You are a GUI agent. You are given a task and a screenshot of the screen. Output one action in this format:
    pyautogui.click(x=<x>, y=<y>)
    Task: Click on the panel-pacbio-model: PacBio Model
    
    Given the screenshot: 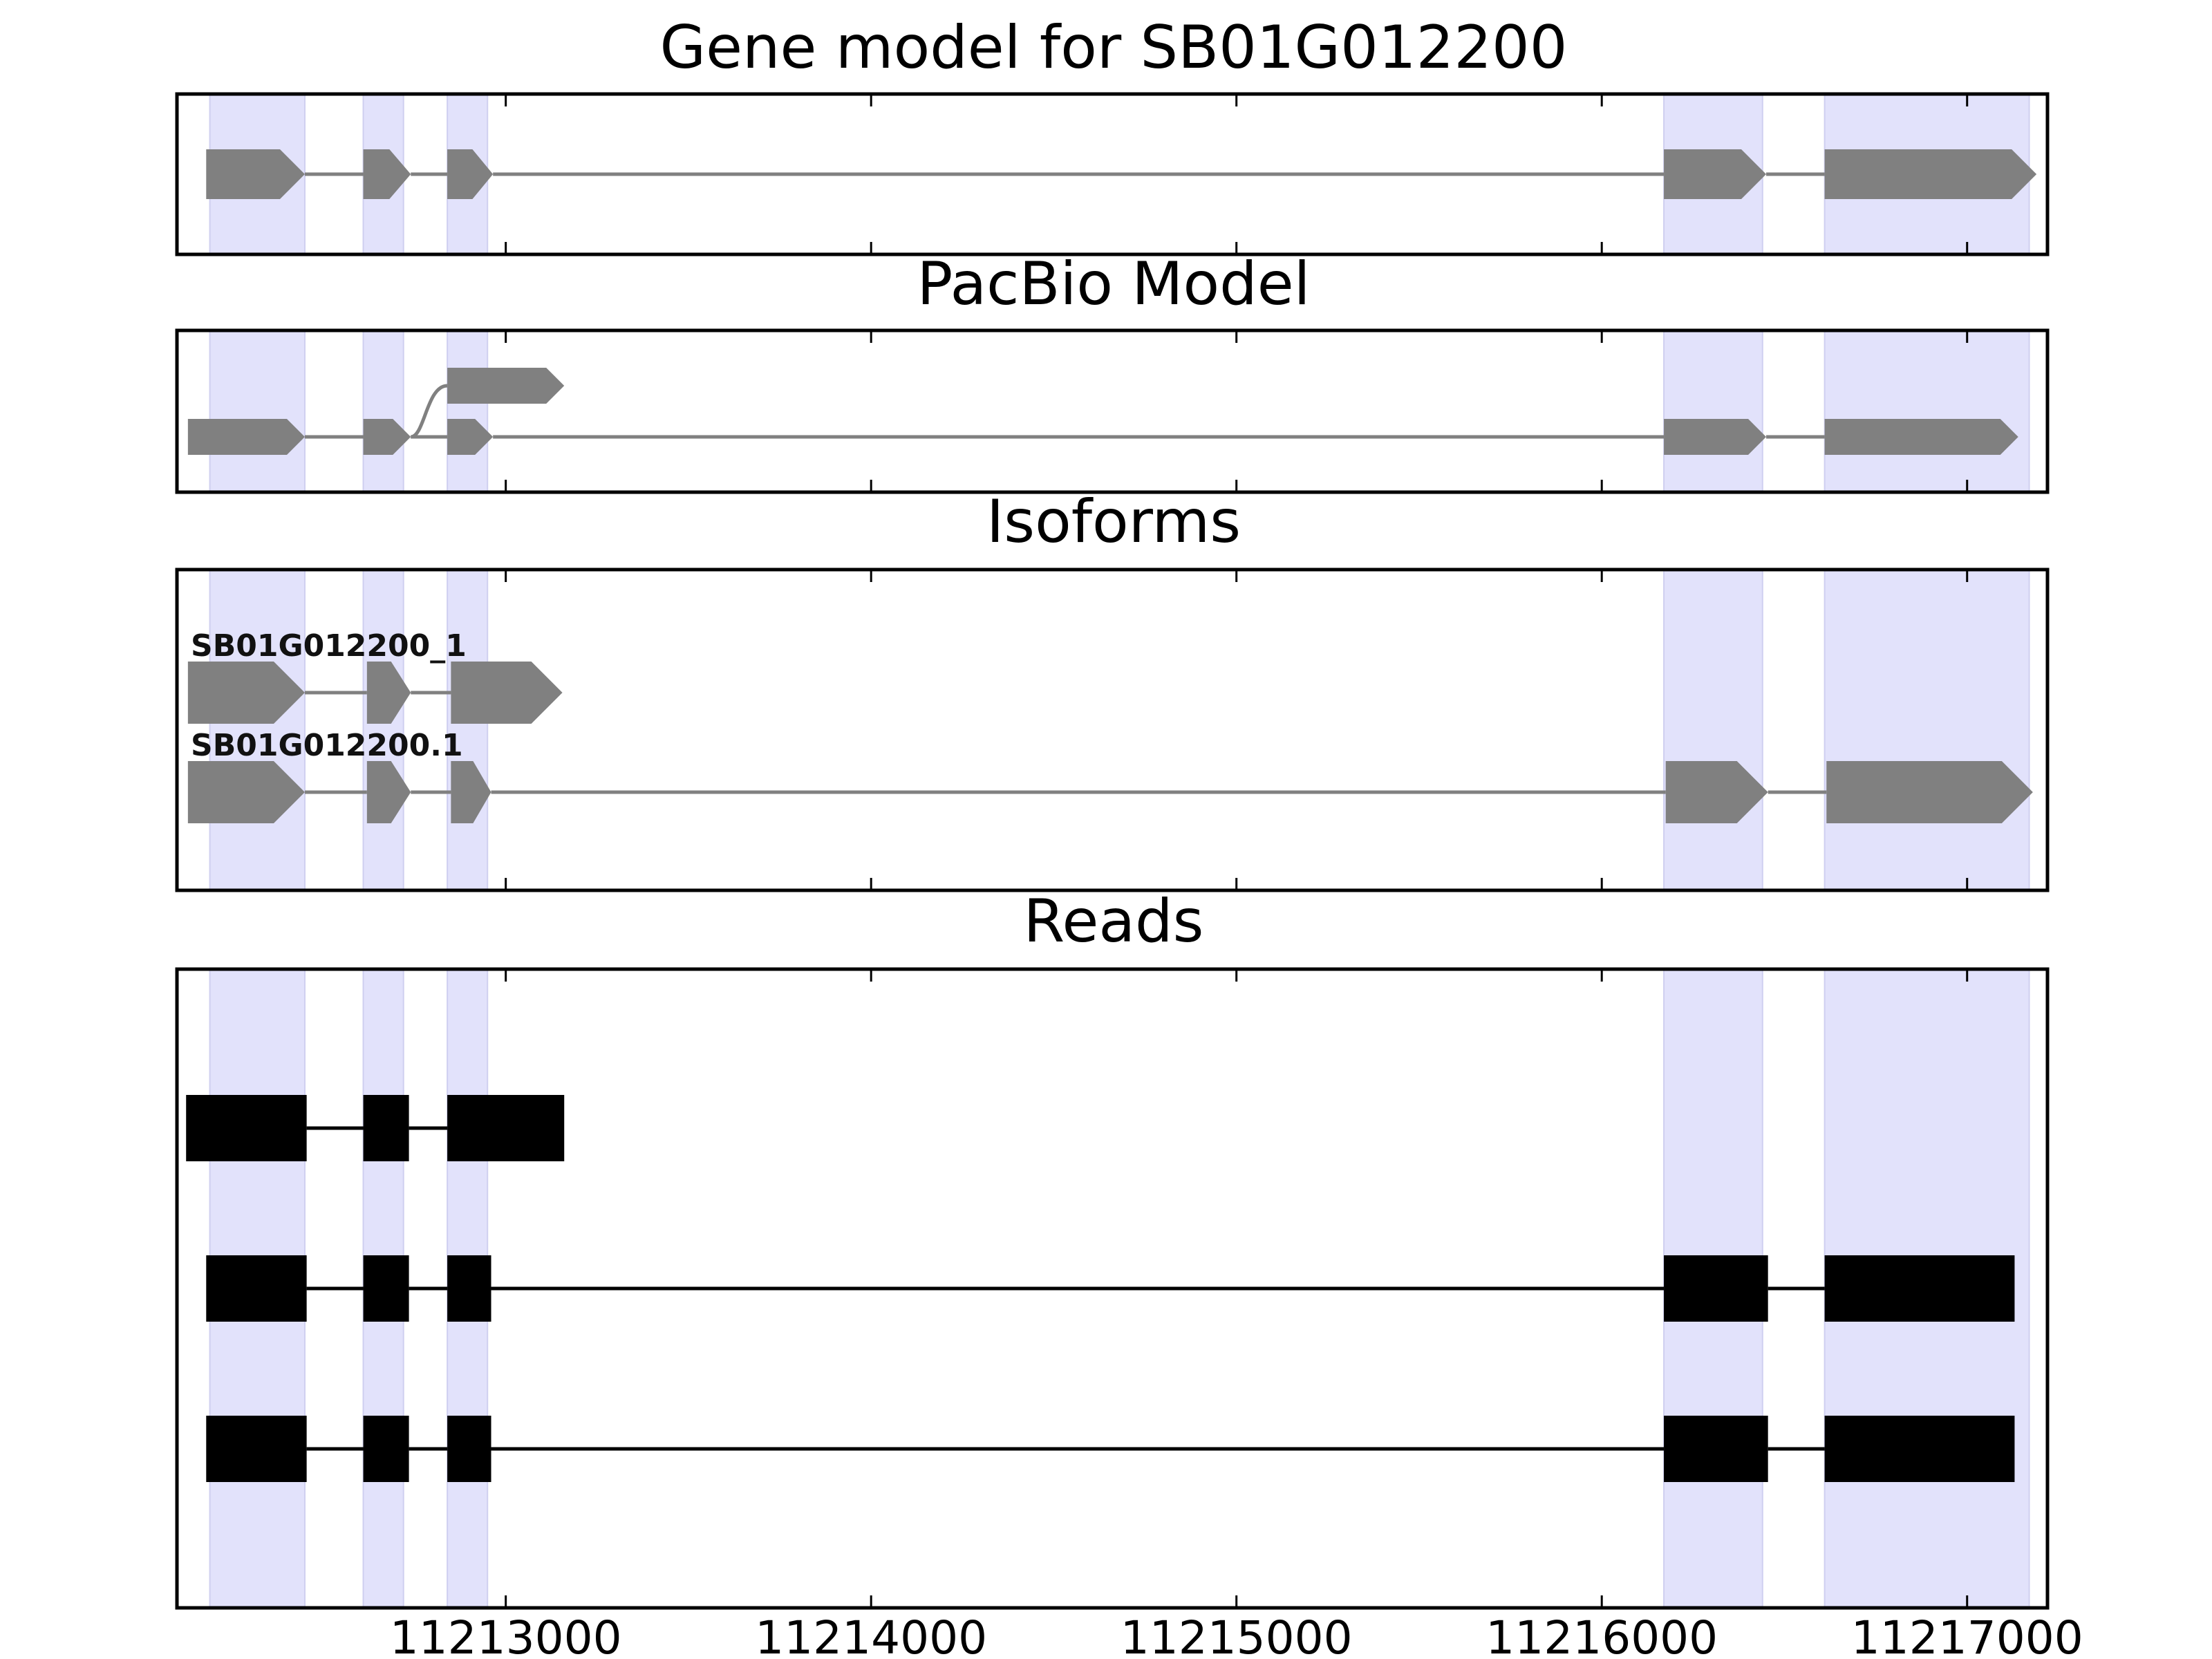 What is the action you would take?
    pyautogui.click(x=1112, y=372)
    